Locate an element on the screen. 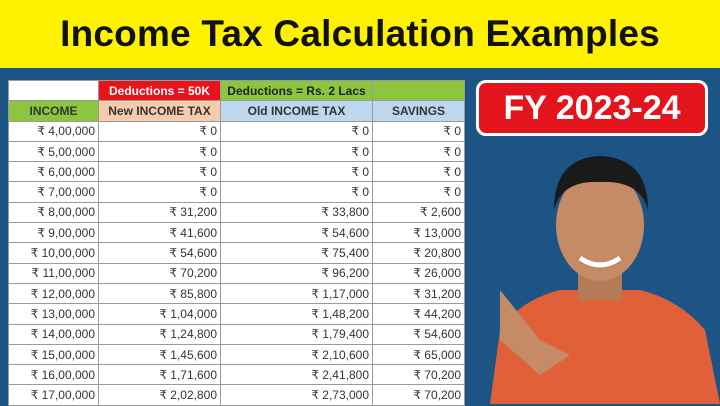  cell-income: ₹ 13,00,000 is located at coordinates (53, 314).